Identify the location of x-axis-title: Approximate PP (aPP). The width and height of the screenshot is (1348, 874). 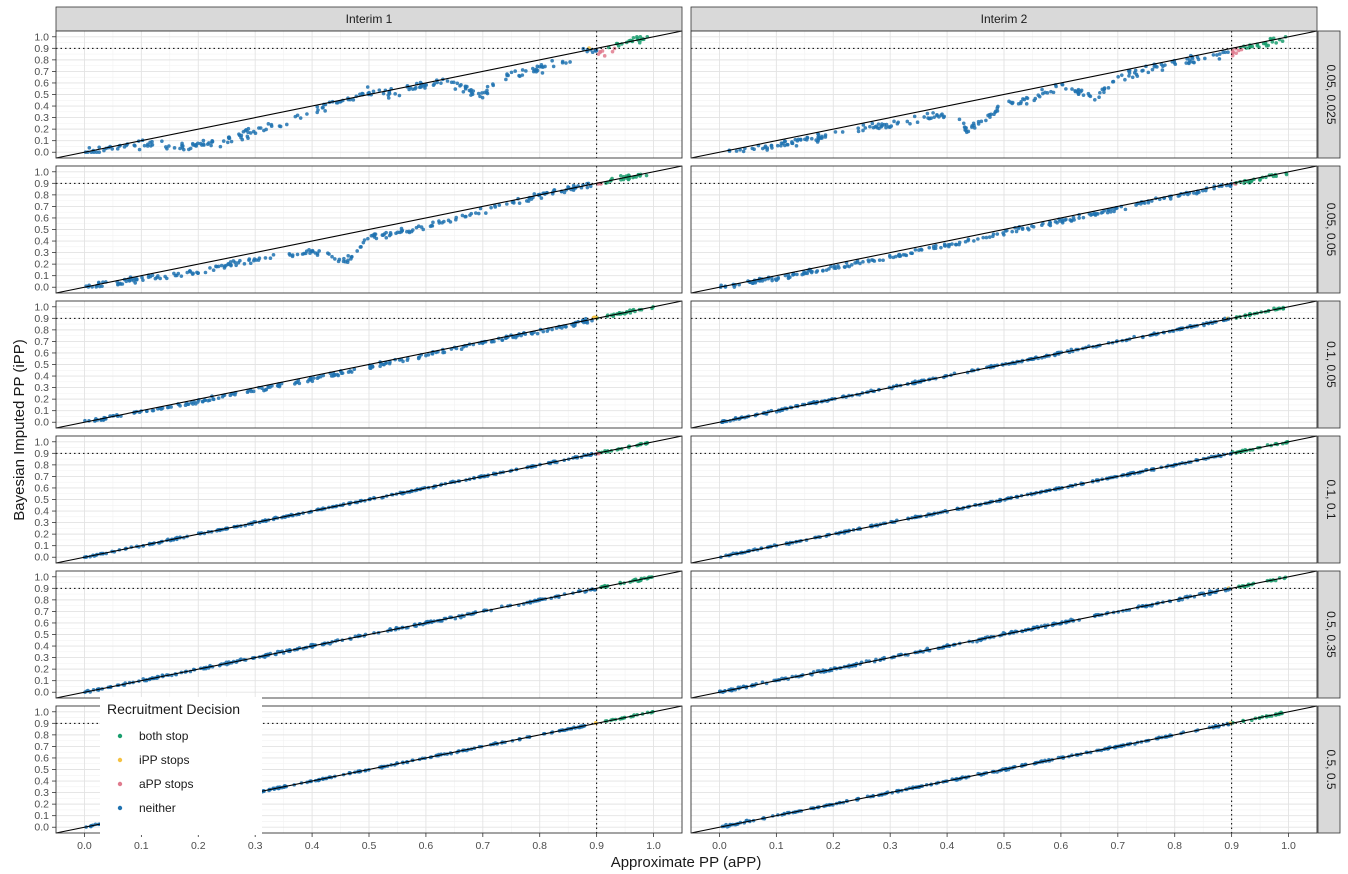
(686, 862).